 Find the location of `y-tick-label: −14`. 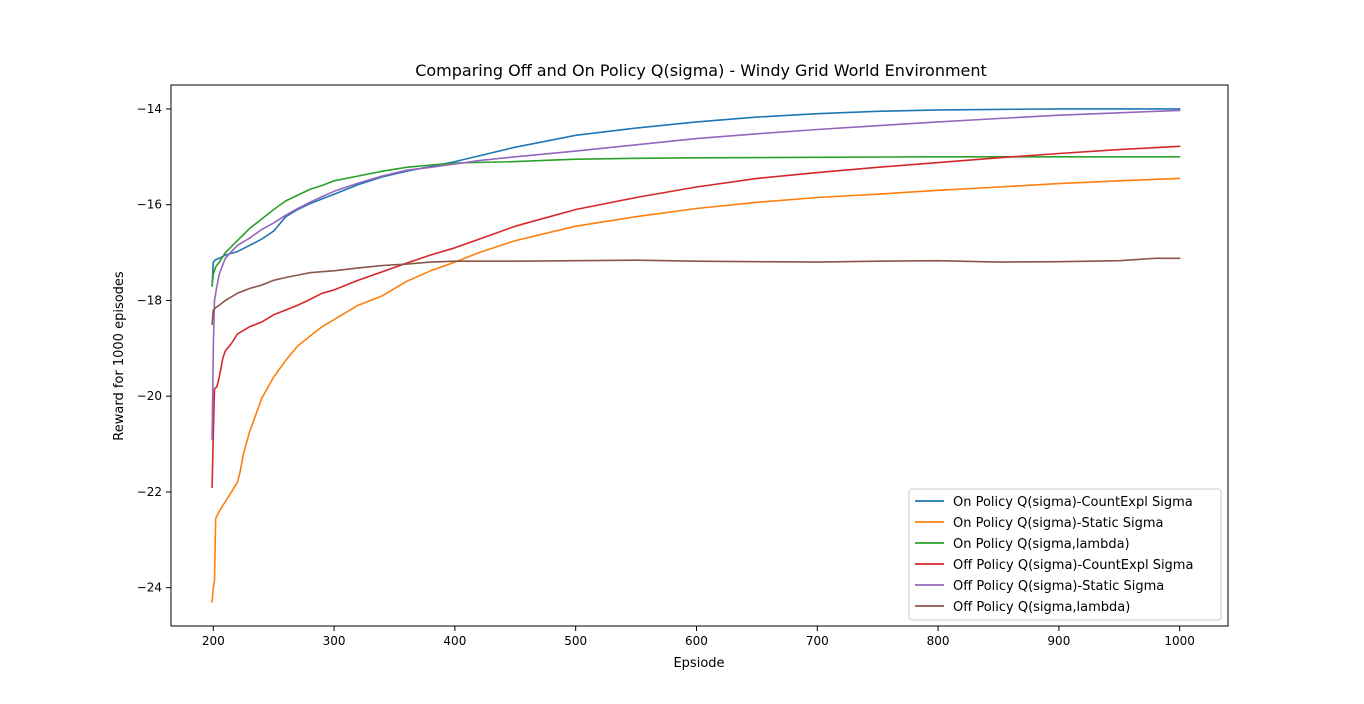

y-tick-label: −14 is located at coordinates (149, 109).